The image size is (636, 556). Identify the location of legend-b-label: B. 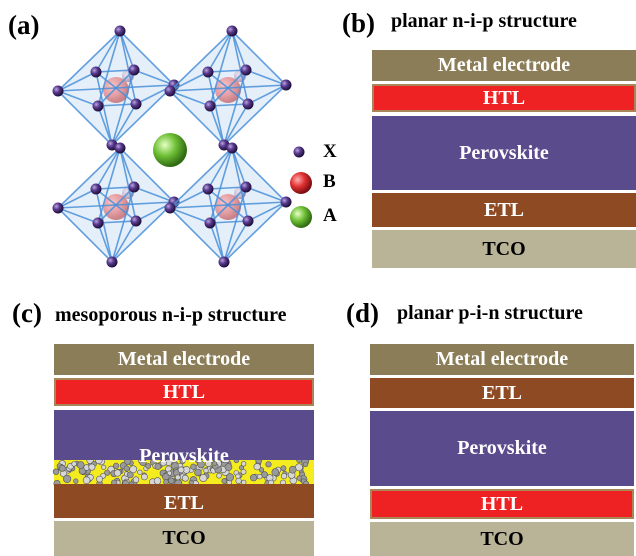
(329, 181).